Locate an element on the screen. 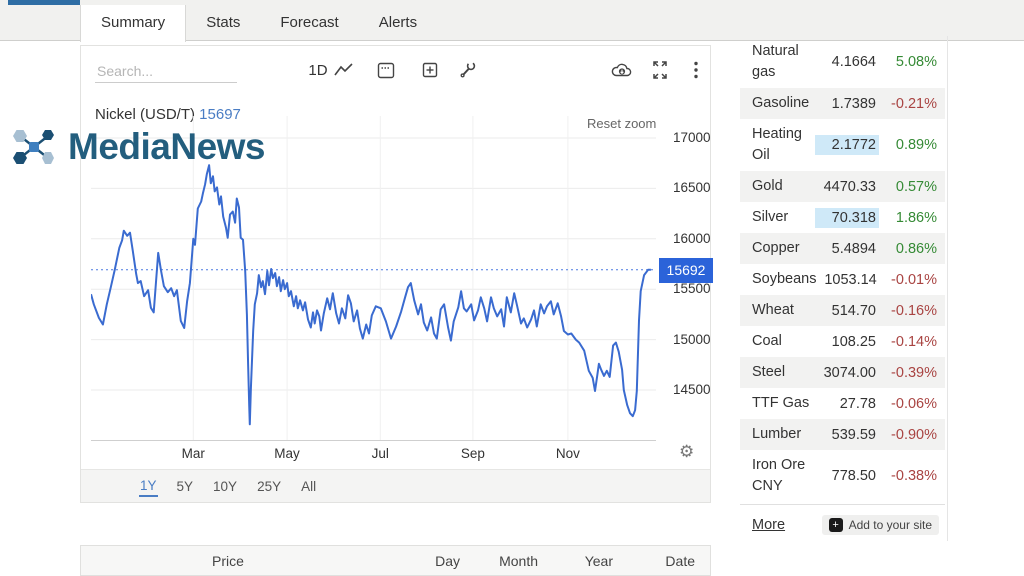 The image size is (1024, 576). fullscreen-icon is located at coordinates (660, 70).